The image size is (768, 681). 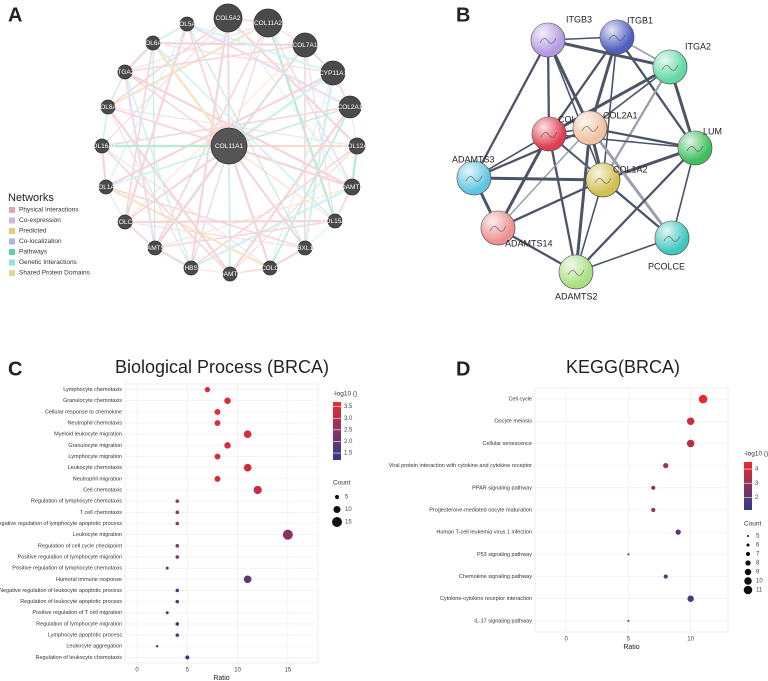 I want to click on y-tick-label: Leukocyte aggregation, so click(x=94, y=647).